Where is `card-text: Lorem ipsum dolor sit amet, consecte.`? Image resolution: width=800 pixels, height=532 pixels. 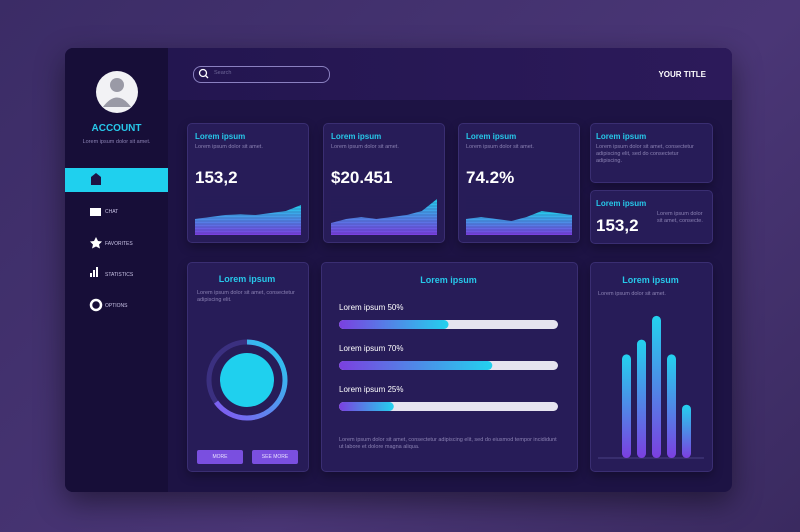
card-text: Lorem ipsum dolor sit amet, consecte. is located at coordinates (680, 217).